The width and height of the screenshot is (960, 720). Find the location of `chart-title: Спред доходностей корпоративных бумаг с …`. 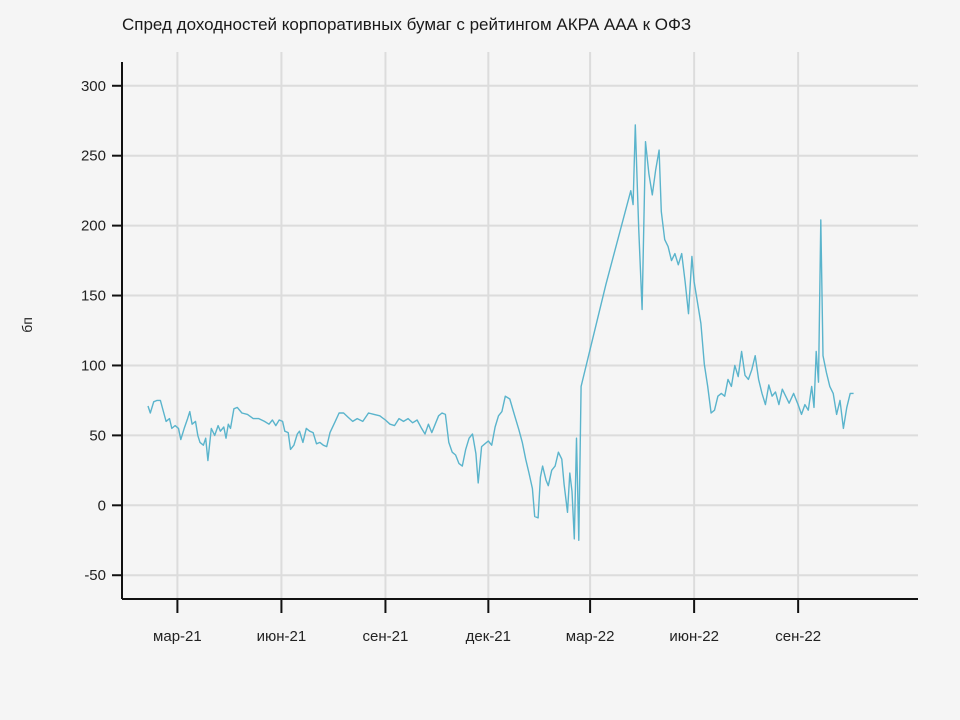

chart-title: Спред доходностей корпоративных бумаг с … is located at coordinates (406, 24).